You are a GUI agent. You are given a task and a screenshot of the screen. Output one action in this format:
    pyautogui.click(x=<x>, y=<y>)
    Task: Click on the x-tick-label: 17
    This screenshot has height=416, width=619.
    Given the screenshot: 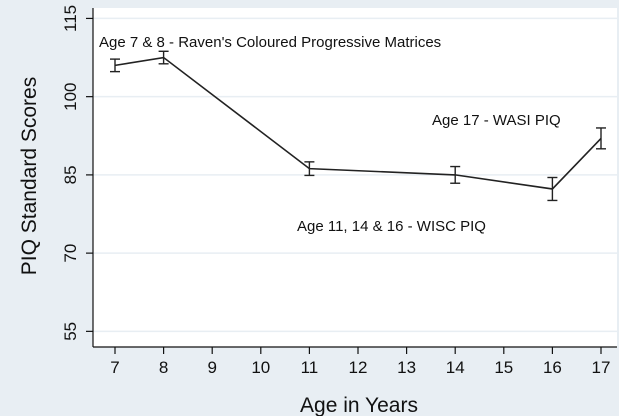 What is the action you would take?
    pyautogui.click(x=601, y=367)
    